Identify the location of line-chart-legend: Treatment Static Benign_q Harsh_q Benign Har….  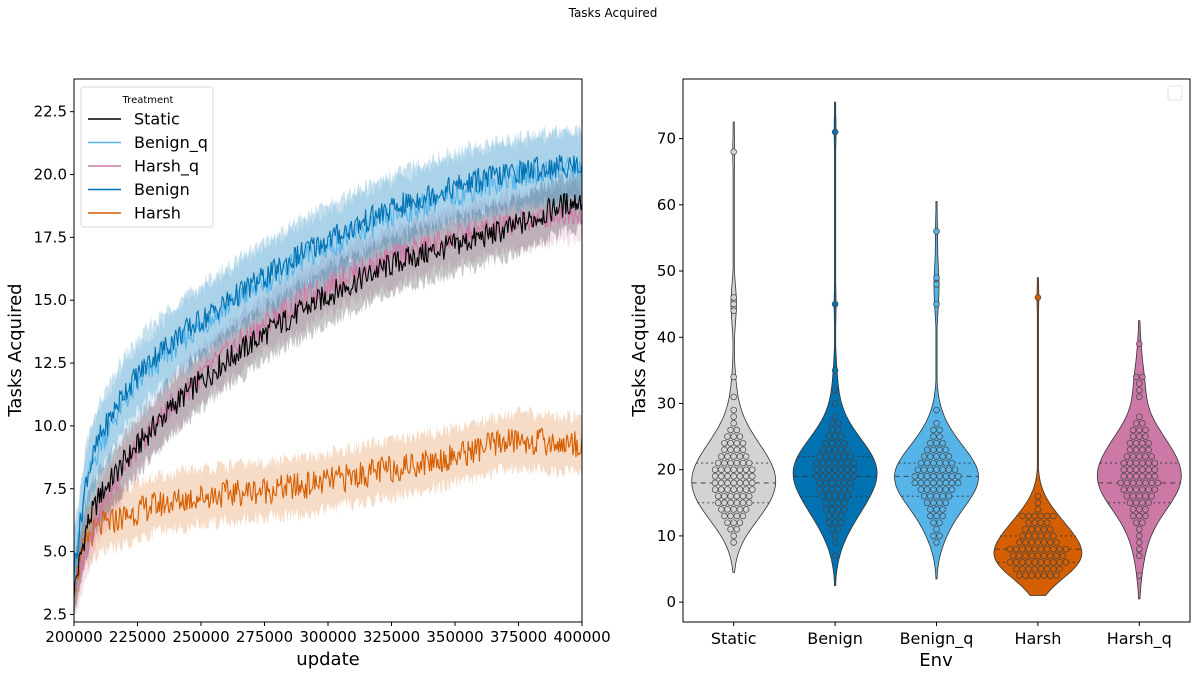
(147, 157).